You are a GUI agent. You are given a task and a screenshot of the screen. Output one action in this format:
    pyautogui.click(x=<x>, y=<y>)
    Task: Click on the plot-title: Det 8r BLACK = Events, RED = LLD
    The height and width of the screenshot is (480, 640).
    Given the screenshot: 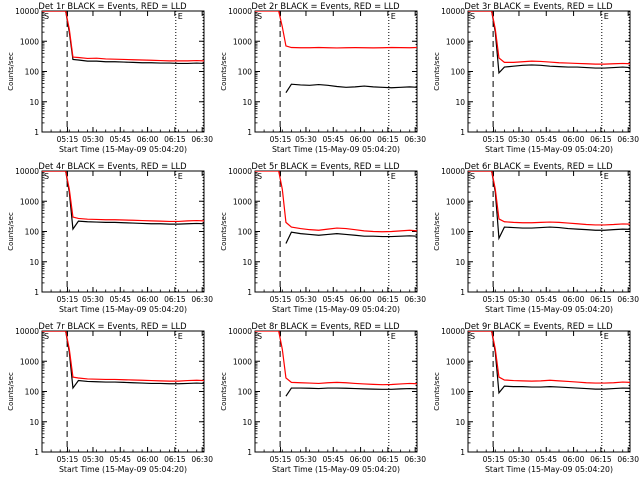 What is the action you would take?
    pyautogui.click(x=325, y=326)
    